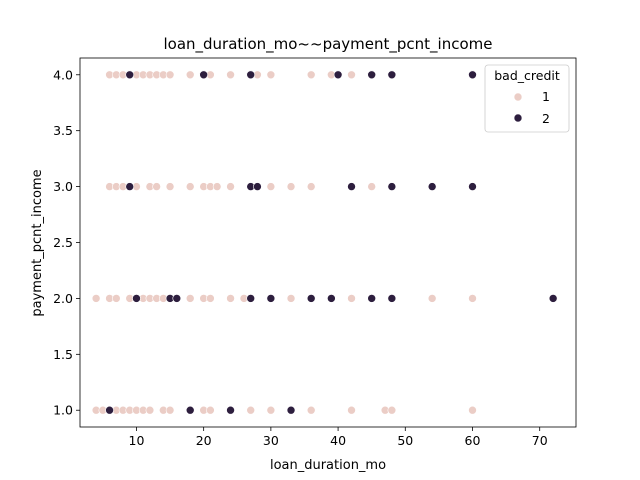 This screenshot has height=480, width=640. What do you see at coordinates (63, 298) in the screenshot?
I see `y-tick-label: 2.0` at bounding box center [63, 298].